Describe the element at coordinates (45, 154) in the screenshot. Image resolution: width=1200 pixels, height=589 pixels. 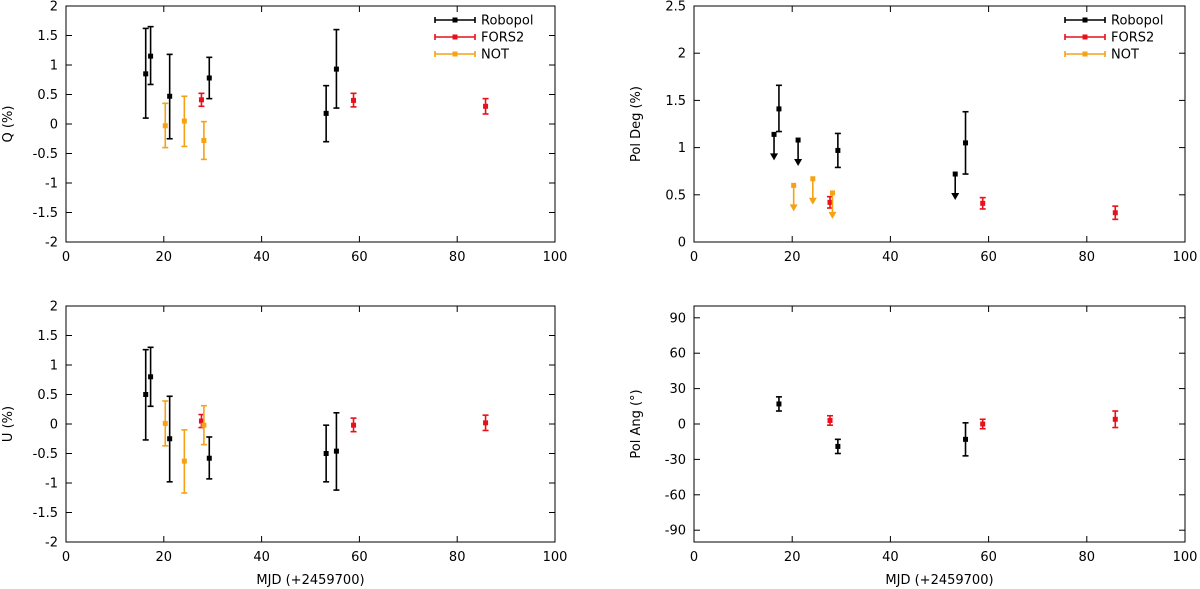
I see `y-tick-label: -0.5` at that location.